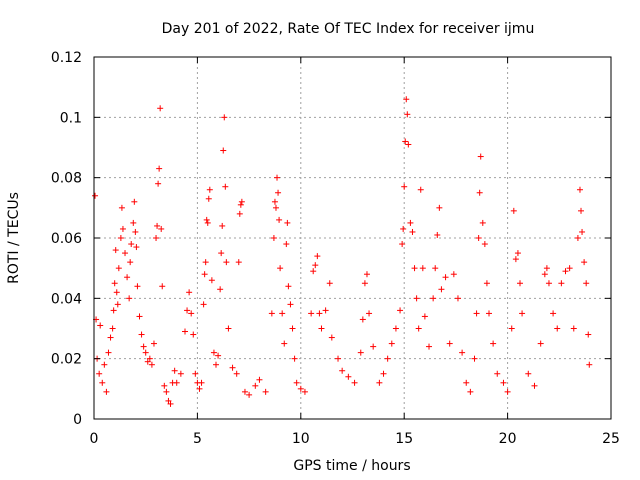 Image resolution: width=640 pixels, height=480 pixels. I want to click on x-tick-label: 0, so click(94, 439).